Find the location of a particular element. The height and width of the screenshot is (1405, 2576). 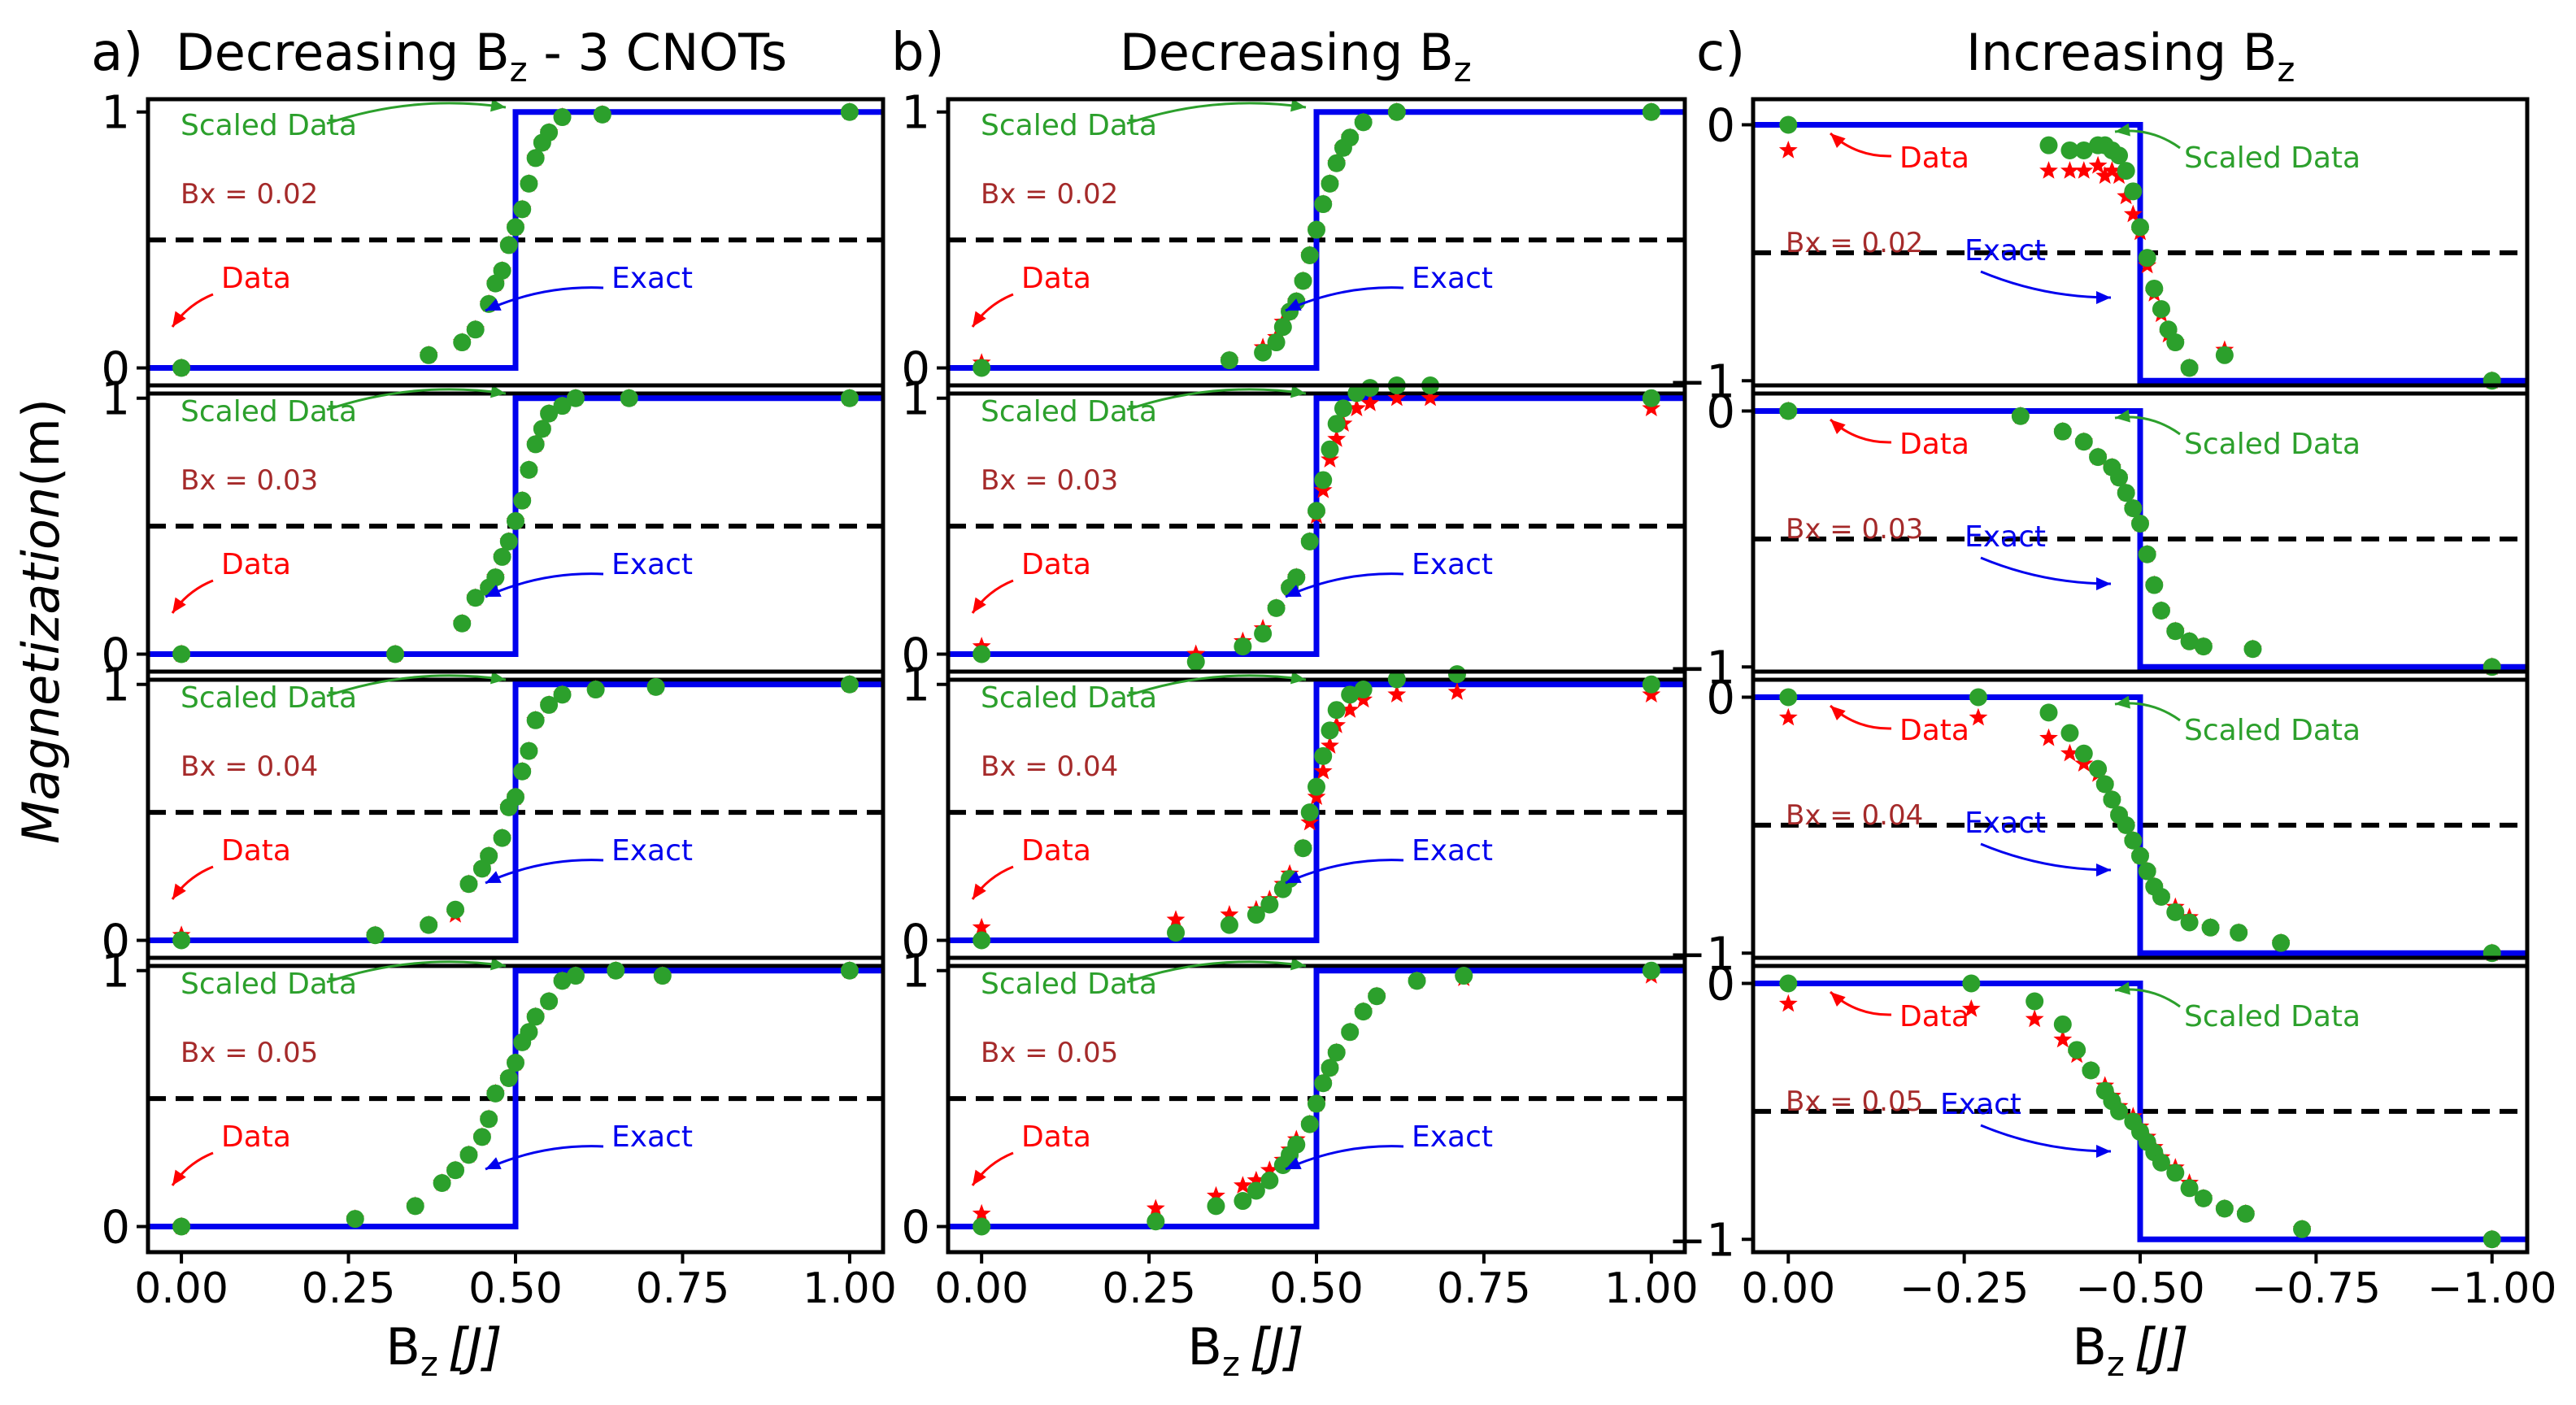

subplot-2: 0 −1 Scaled Data Data Bx = 0.03 Exact is located at coordinates (2099, 538).